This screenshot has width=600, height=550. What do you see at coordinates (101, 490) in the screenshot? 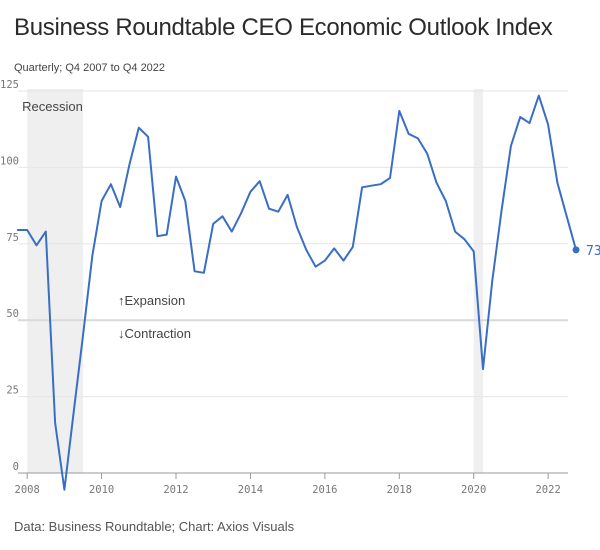
I see `x-tick-label: 2010` at bounding box center [101, 490].